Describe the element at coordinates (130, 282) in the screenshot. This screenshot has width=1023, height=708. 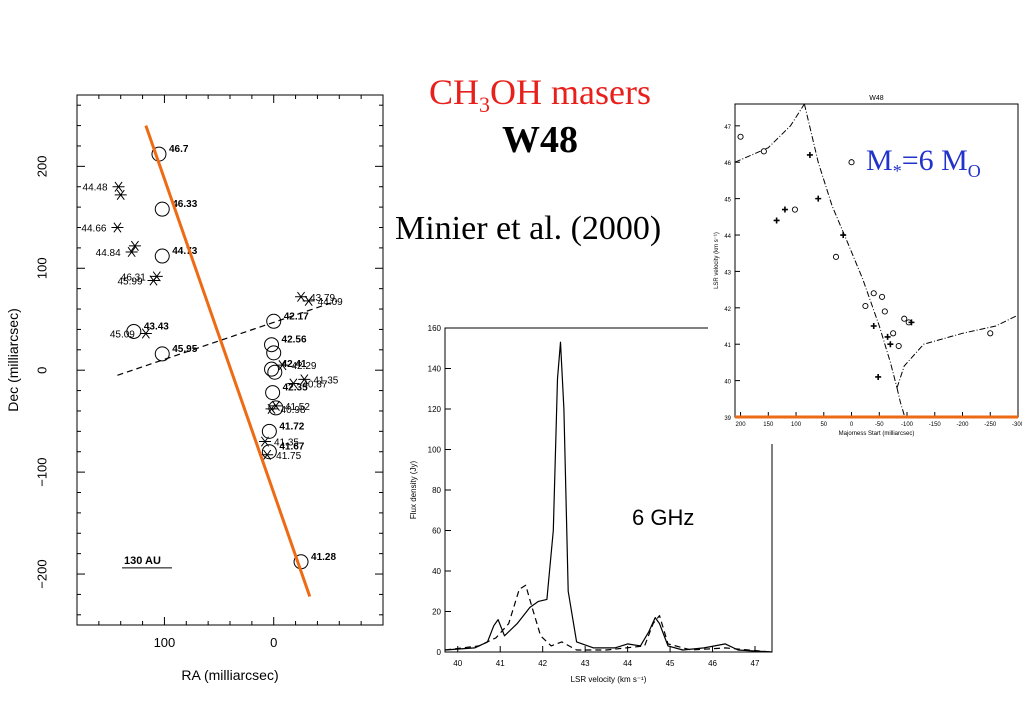
I see `maser-star-label: 45.99` at that location.